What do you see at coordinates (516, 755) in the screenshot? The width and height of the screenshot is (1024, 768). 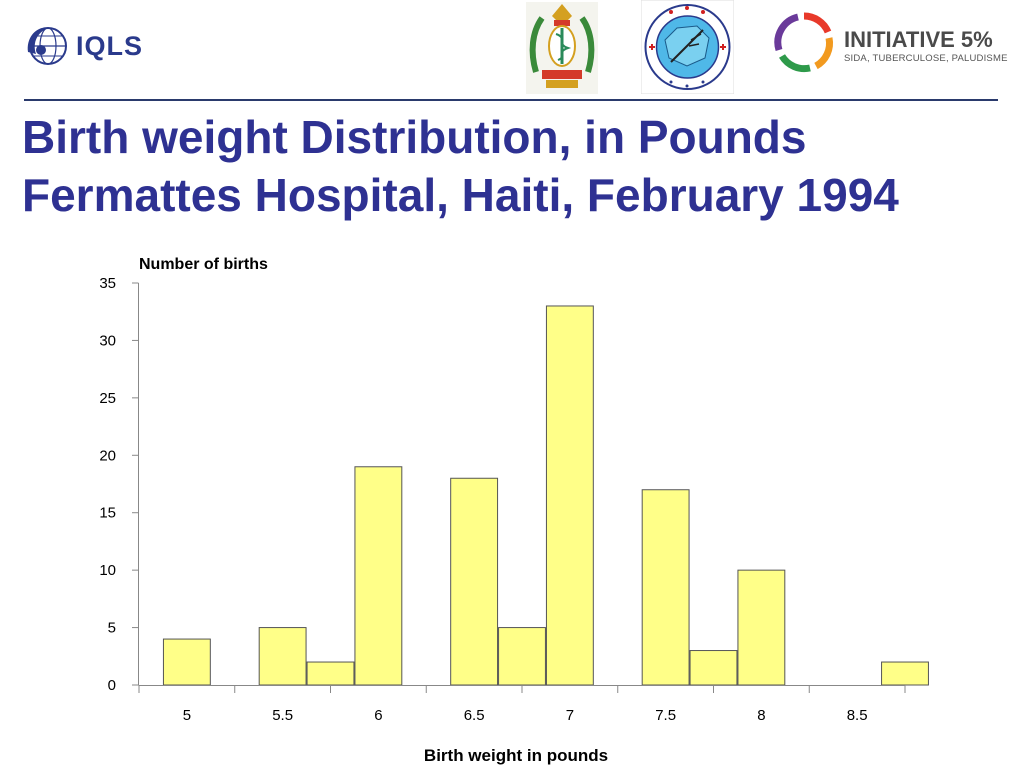 I see `x-axis-title: Birth weight in pounds` at bounding box center [516, 755].